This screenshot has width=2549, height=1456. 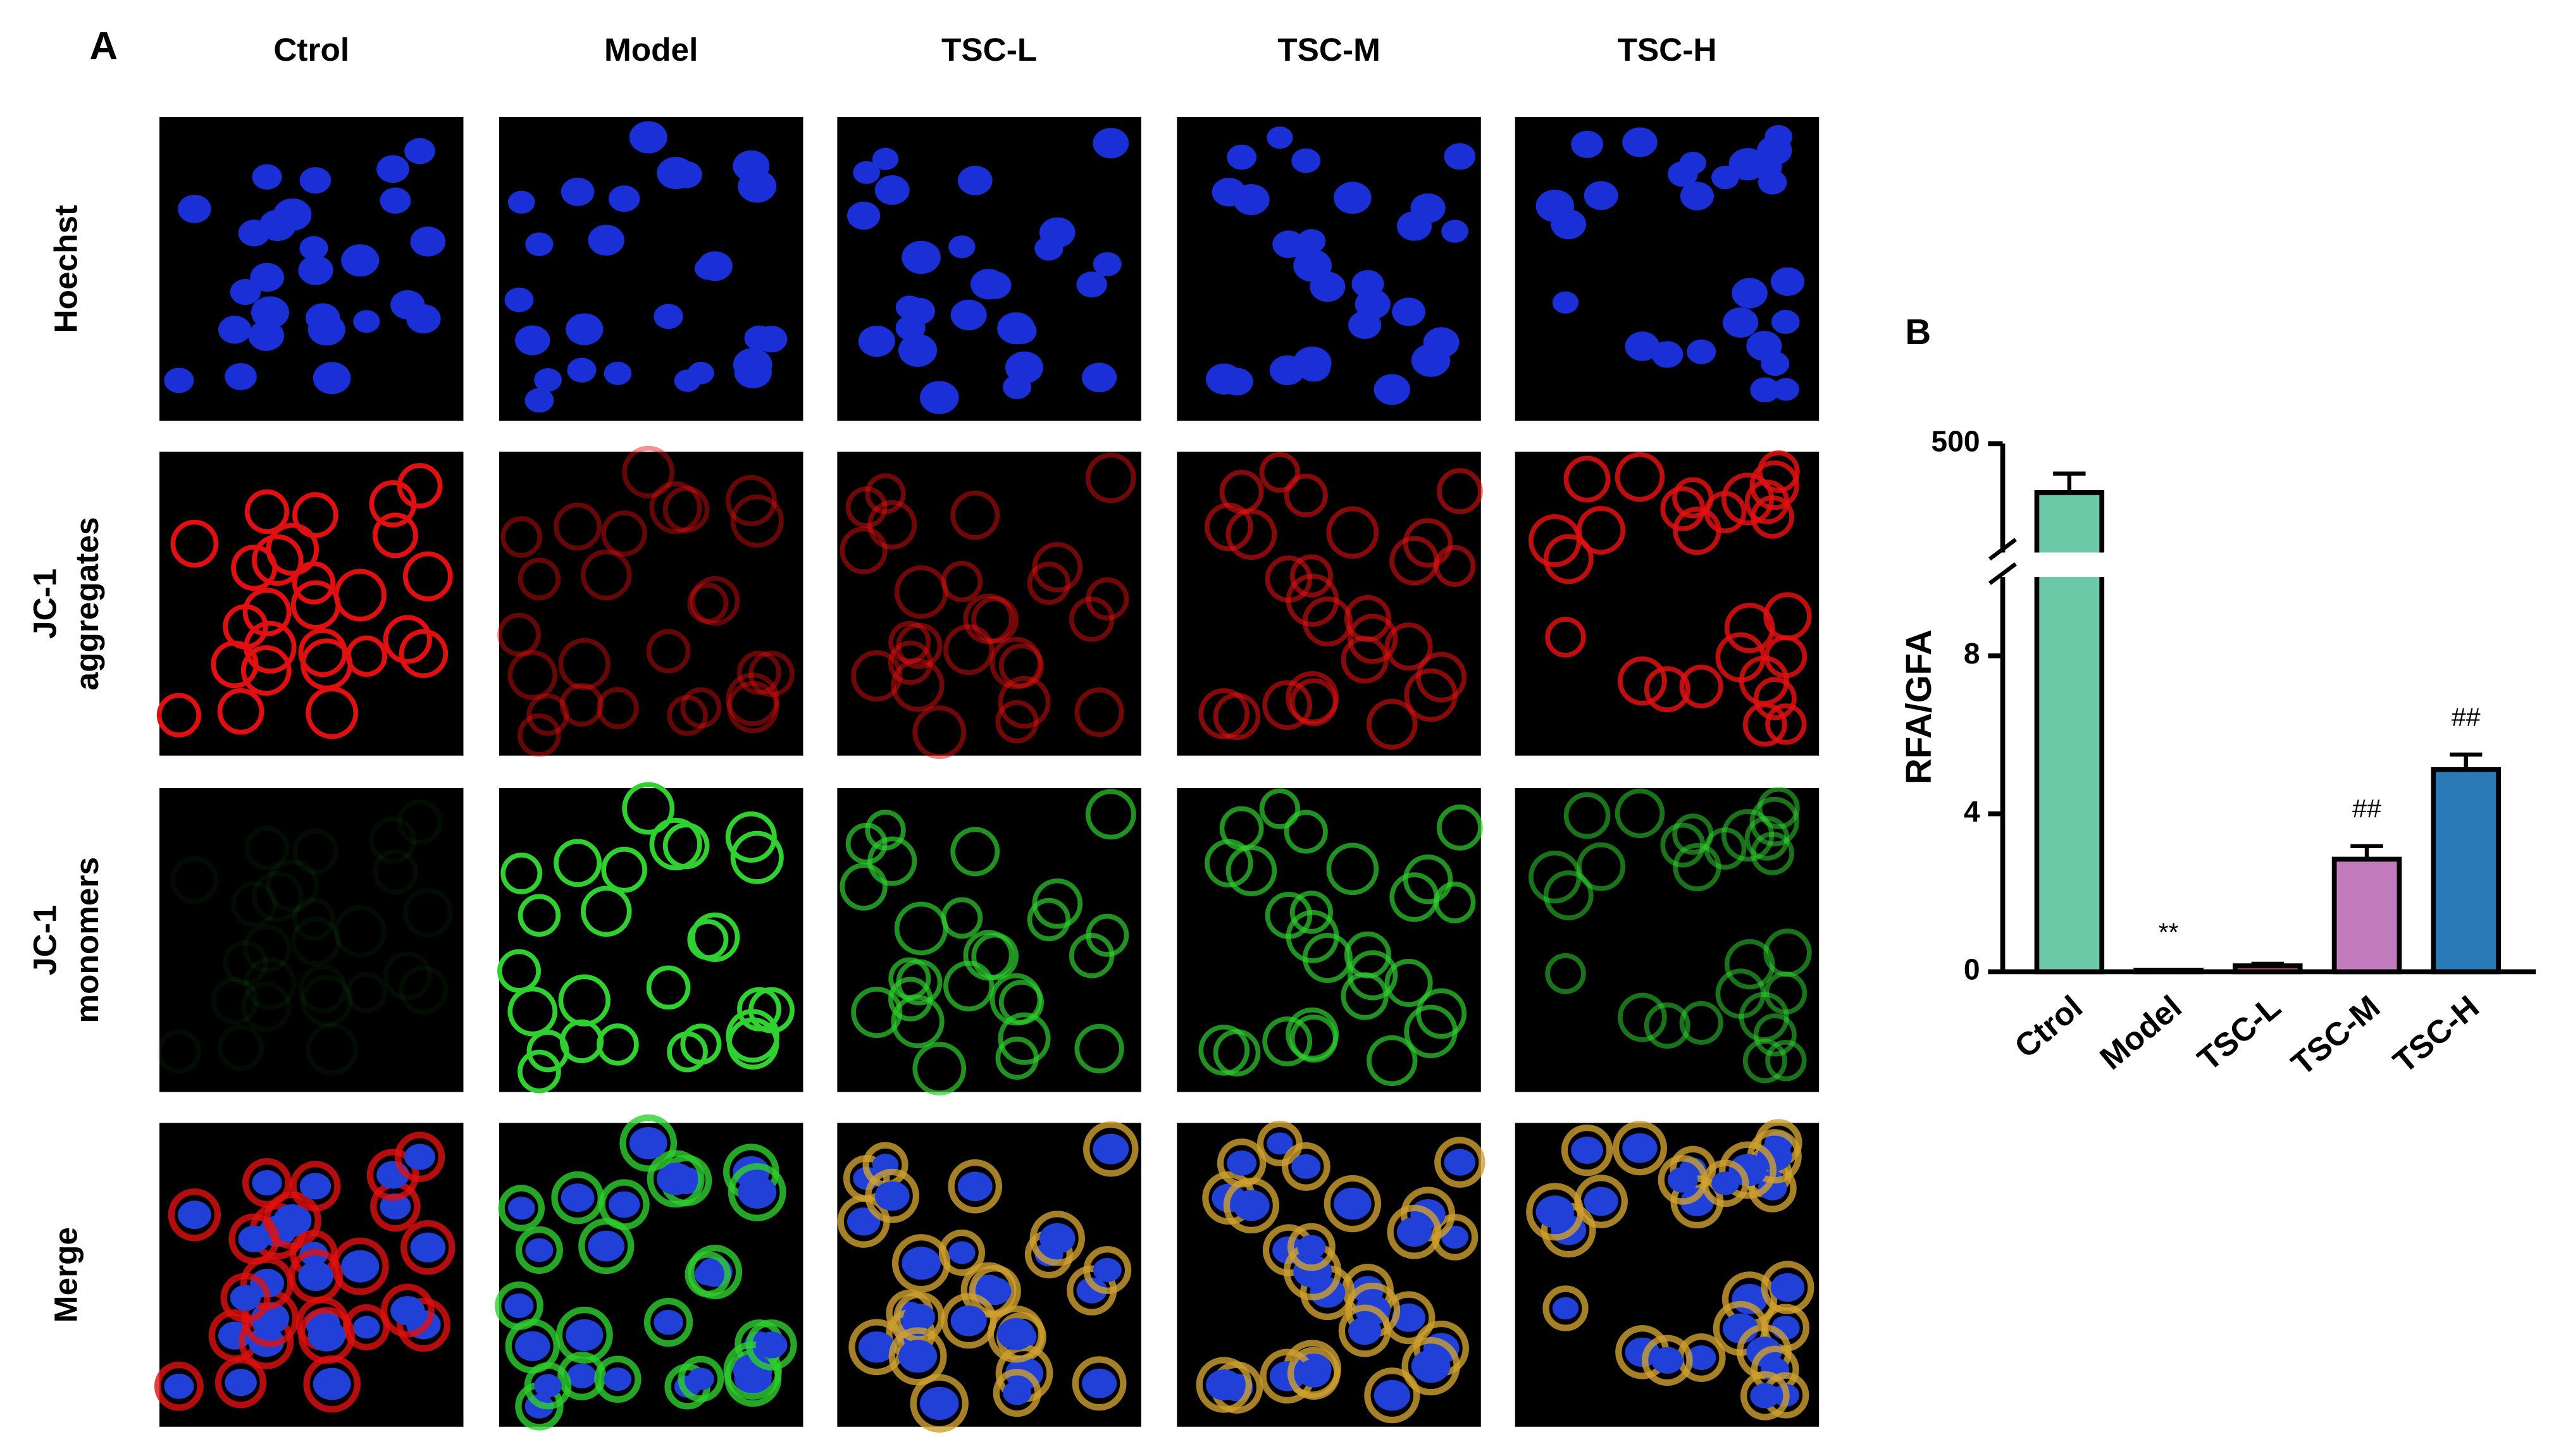 What do you see at coordinates (1667, 49) in the screenshot?
I see `column-header: TSC-H` at bounding box center [1667, 49].